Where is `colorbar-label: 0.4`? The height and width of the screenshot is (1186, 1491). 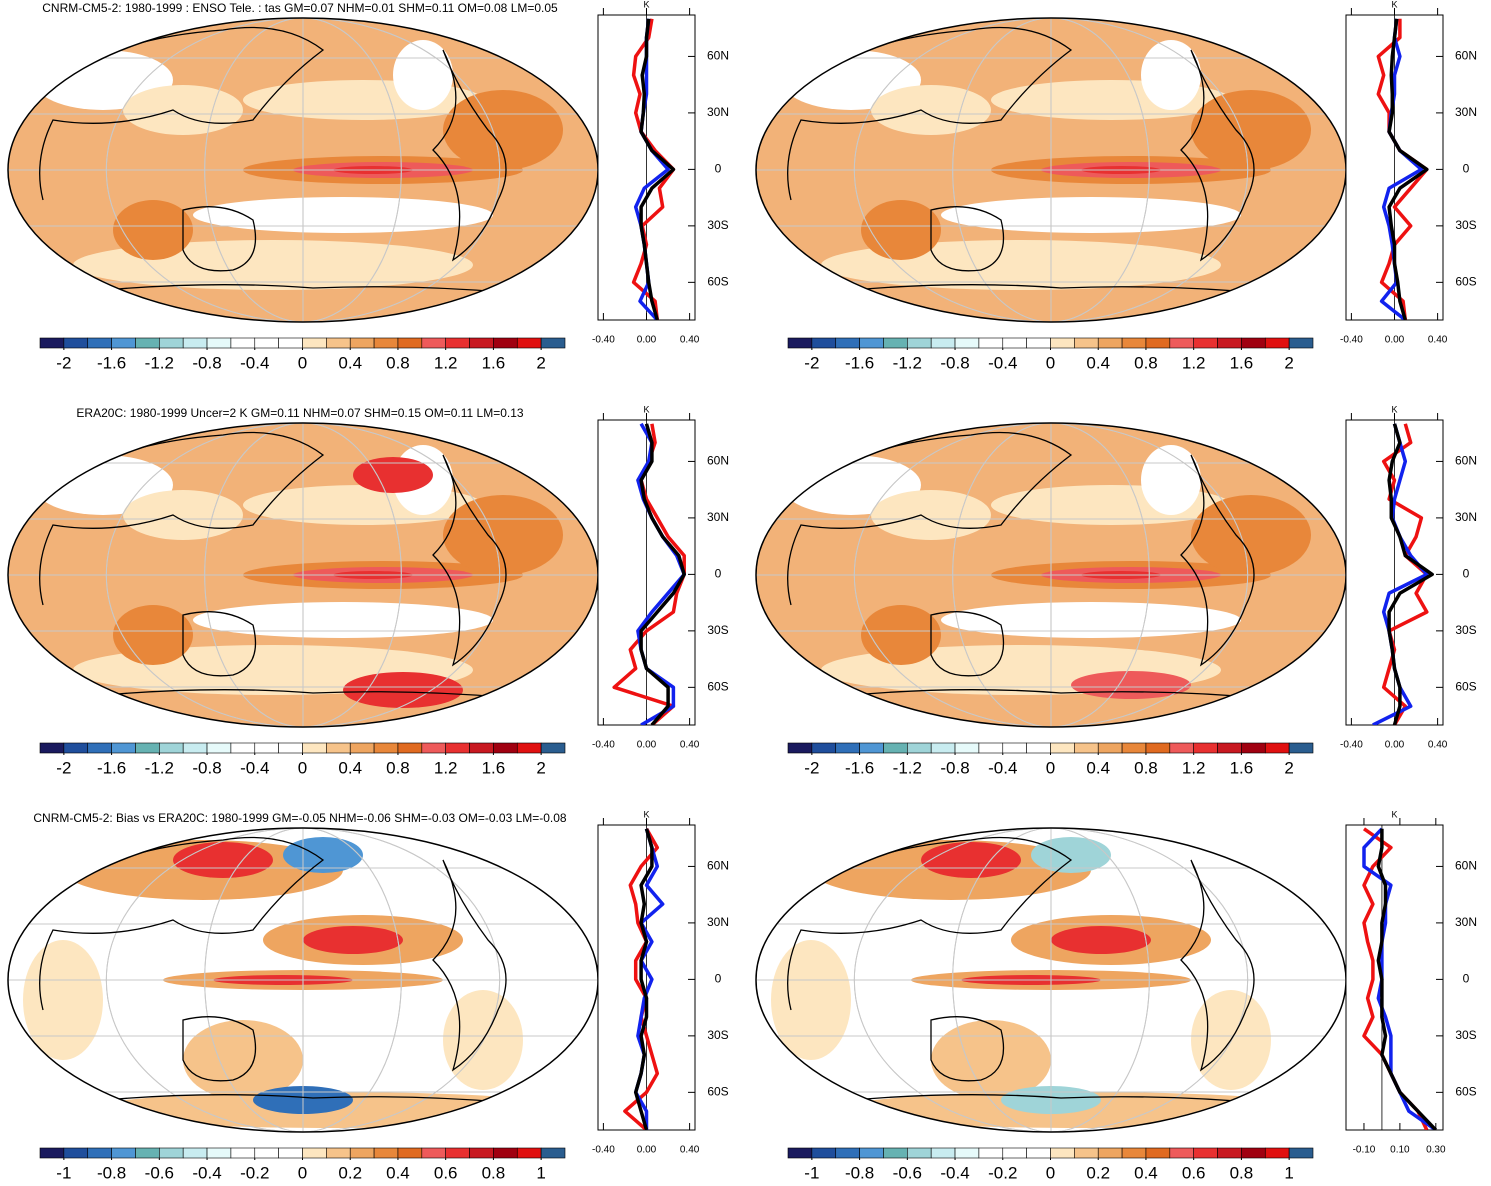
colorbar-label: 0.4 is located at coordinates (398, 1172).